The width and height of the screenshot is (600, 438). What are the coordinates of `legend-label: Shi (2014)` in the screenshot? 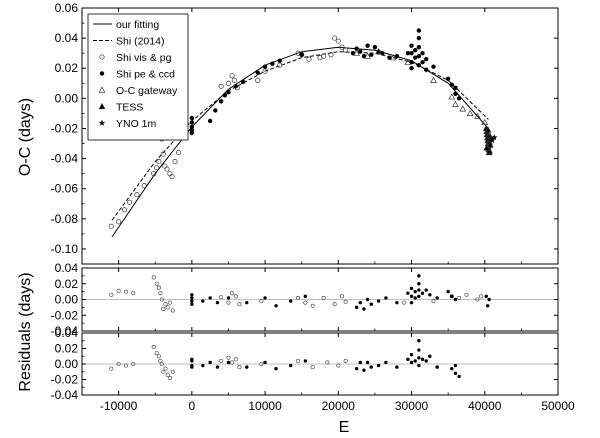 It's located at (140, 42).